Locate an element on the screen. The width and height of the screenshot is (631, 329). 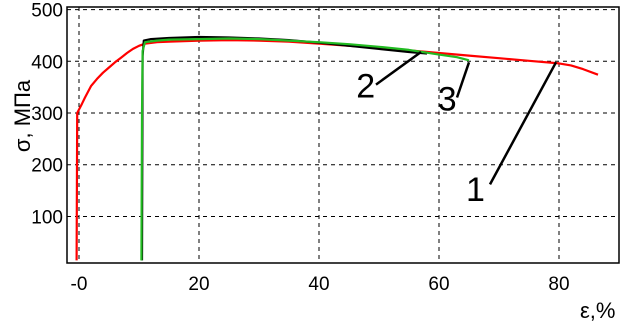
y-axis-title: σ, МПа is located at coordinates (22, 115).